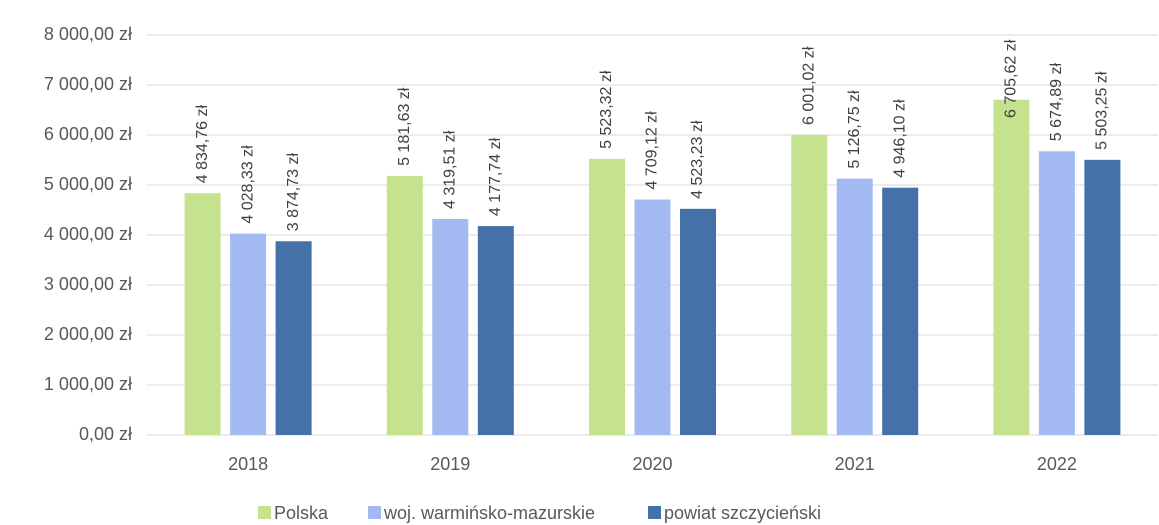 The image size is (1159, 525). I want to click on x-tick-label: 2018, so click(248, 464).